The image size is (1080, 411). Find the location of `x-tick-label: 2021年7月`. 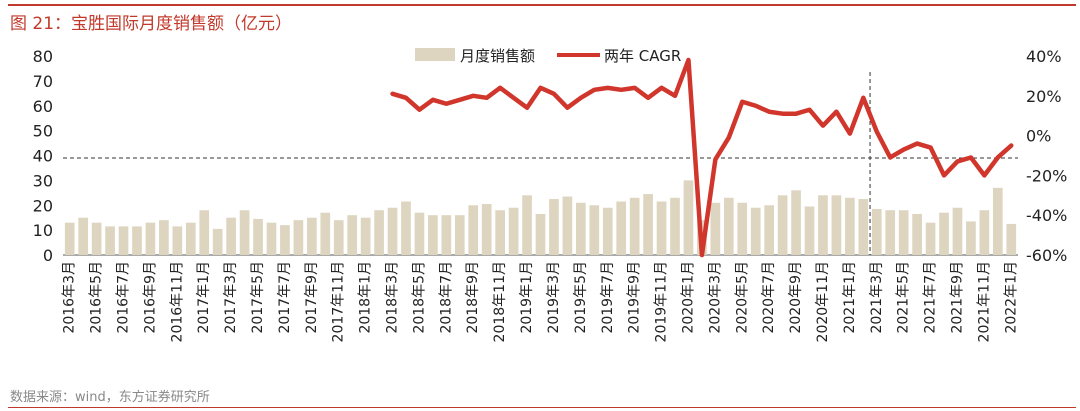

x-tick-label: 2021年7月 is located at coordinates (931, 297).